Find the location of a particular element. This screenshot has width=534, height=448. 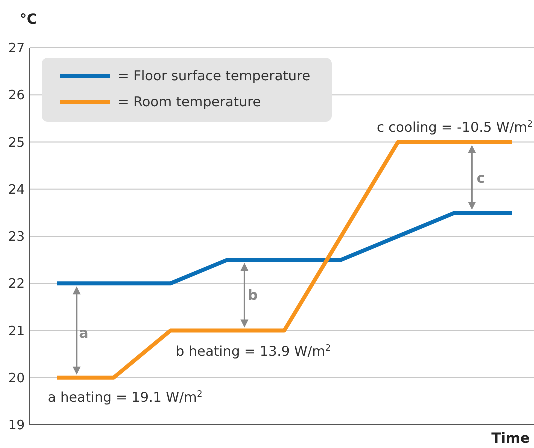

legend-label: = Room temperature is located at coordinates (190, 102).